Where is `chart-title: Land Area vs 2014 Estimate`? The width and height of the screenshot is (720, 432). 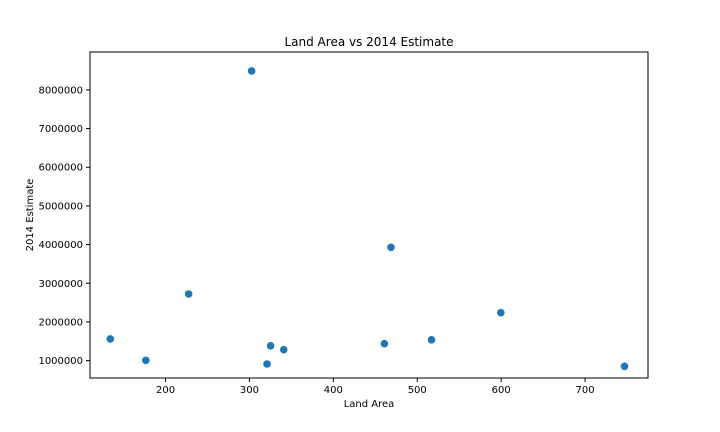
chart-title: Land Area vs 2014 Estimate is located at coordinates (368, 42).